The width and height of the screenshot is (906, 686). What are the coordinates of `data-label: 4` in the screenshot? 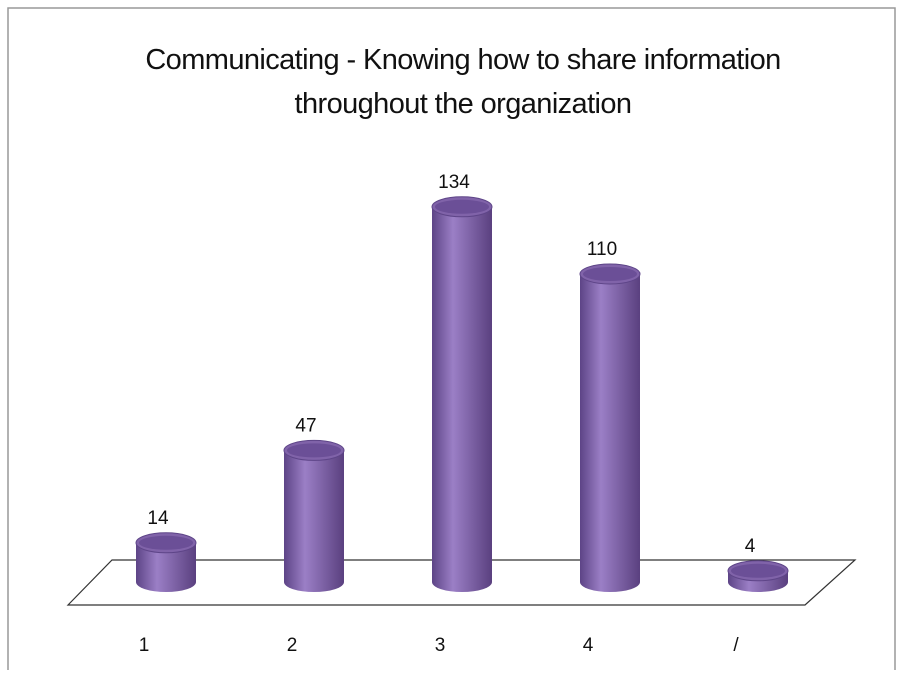 It's located at (750, 546).